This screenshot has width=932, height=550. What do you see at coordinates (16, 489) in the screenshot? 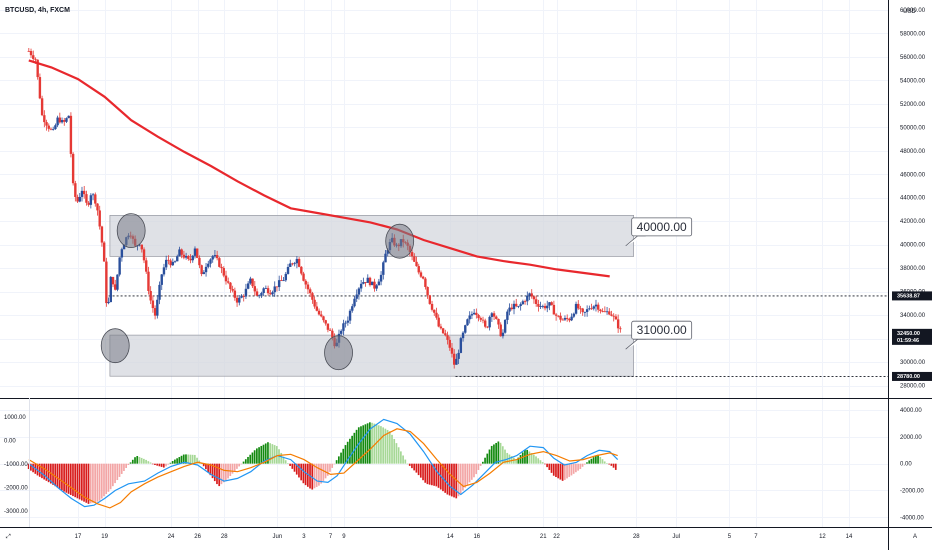
I see `macd-inner-tick-label: -2000.00` at bounding box center [16, 489].